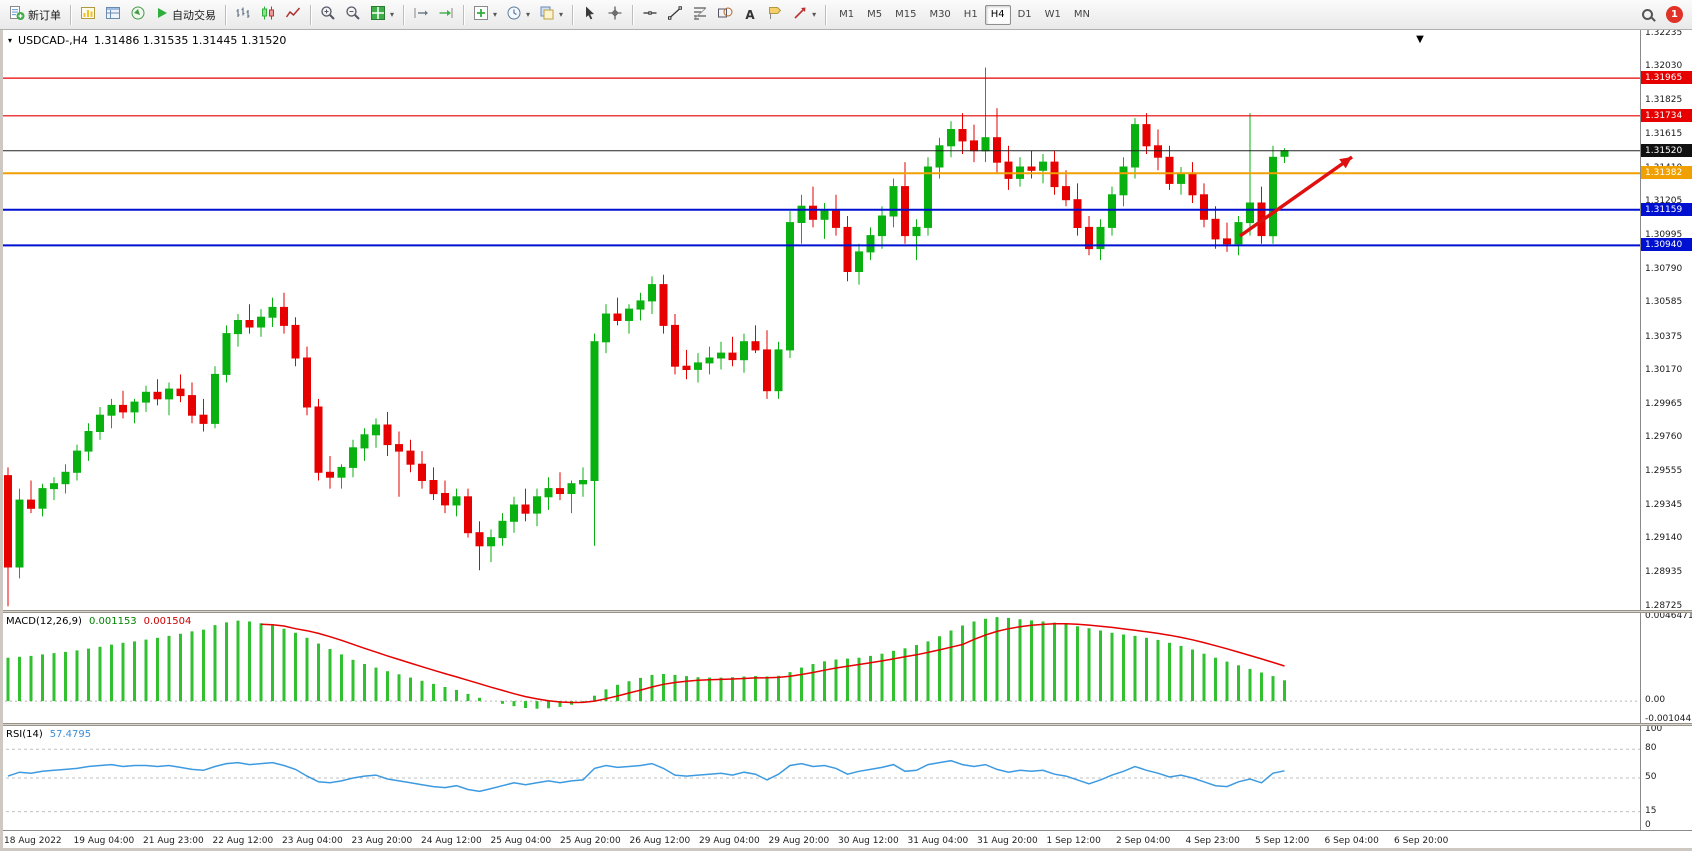 Image resolution: width=1692 pixels, height=851 pixels. What do you see at coordinates (1664, 606) in the screenshot?
I see `price-axis-label: 1.28725` at bounding box center [1664, 606].